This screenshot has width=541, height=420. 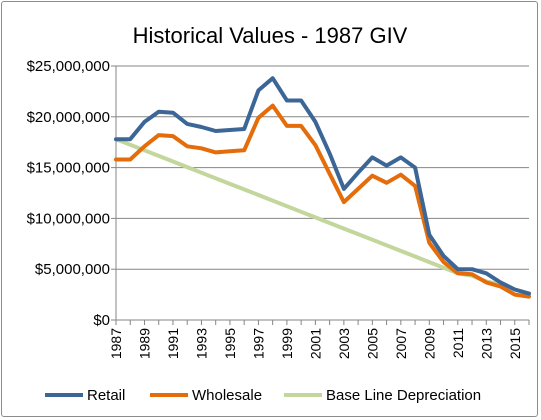 I want to click on x-tick-label: 2009, so click(x=429, y=343).